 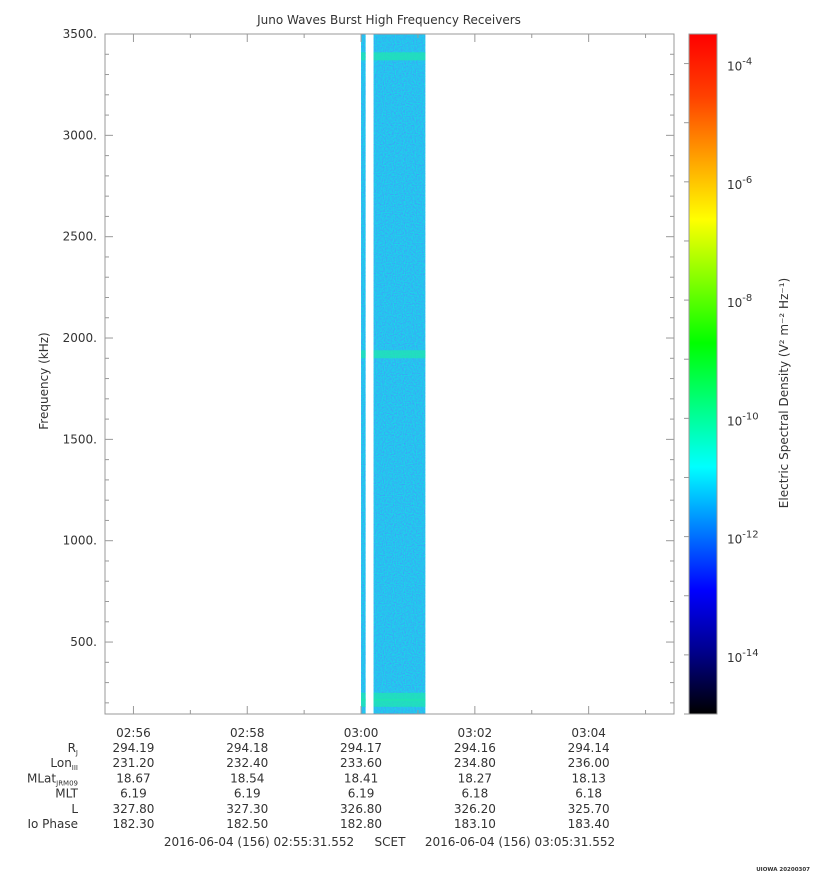 What do you see at coordinates (52, 824) in the screenshot?
I see `ephemeris-row-label: Io Phase` at bounding box center [52, 824].